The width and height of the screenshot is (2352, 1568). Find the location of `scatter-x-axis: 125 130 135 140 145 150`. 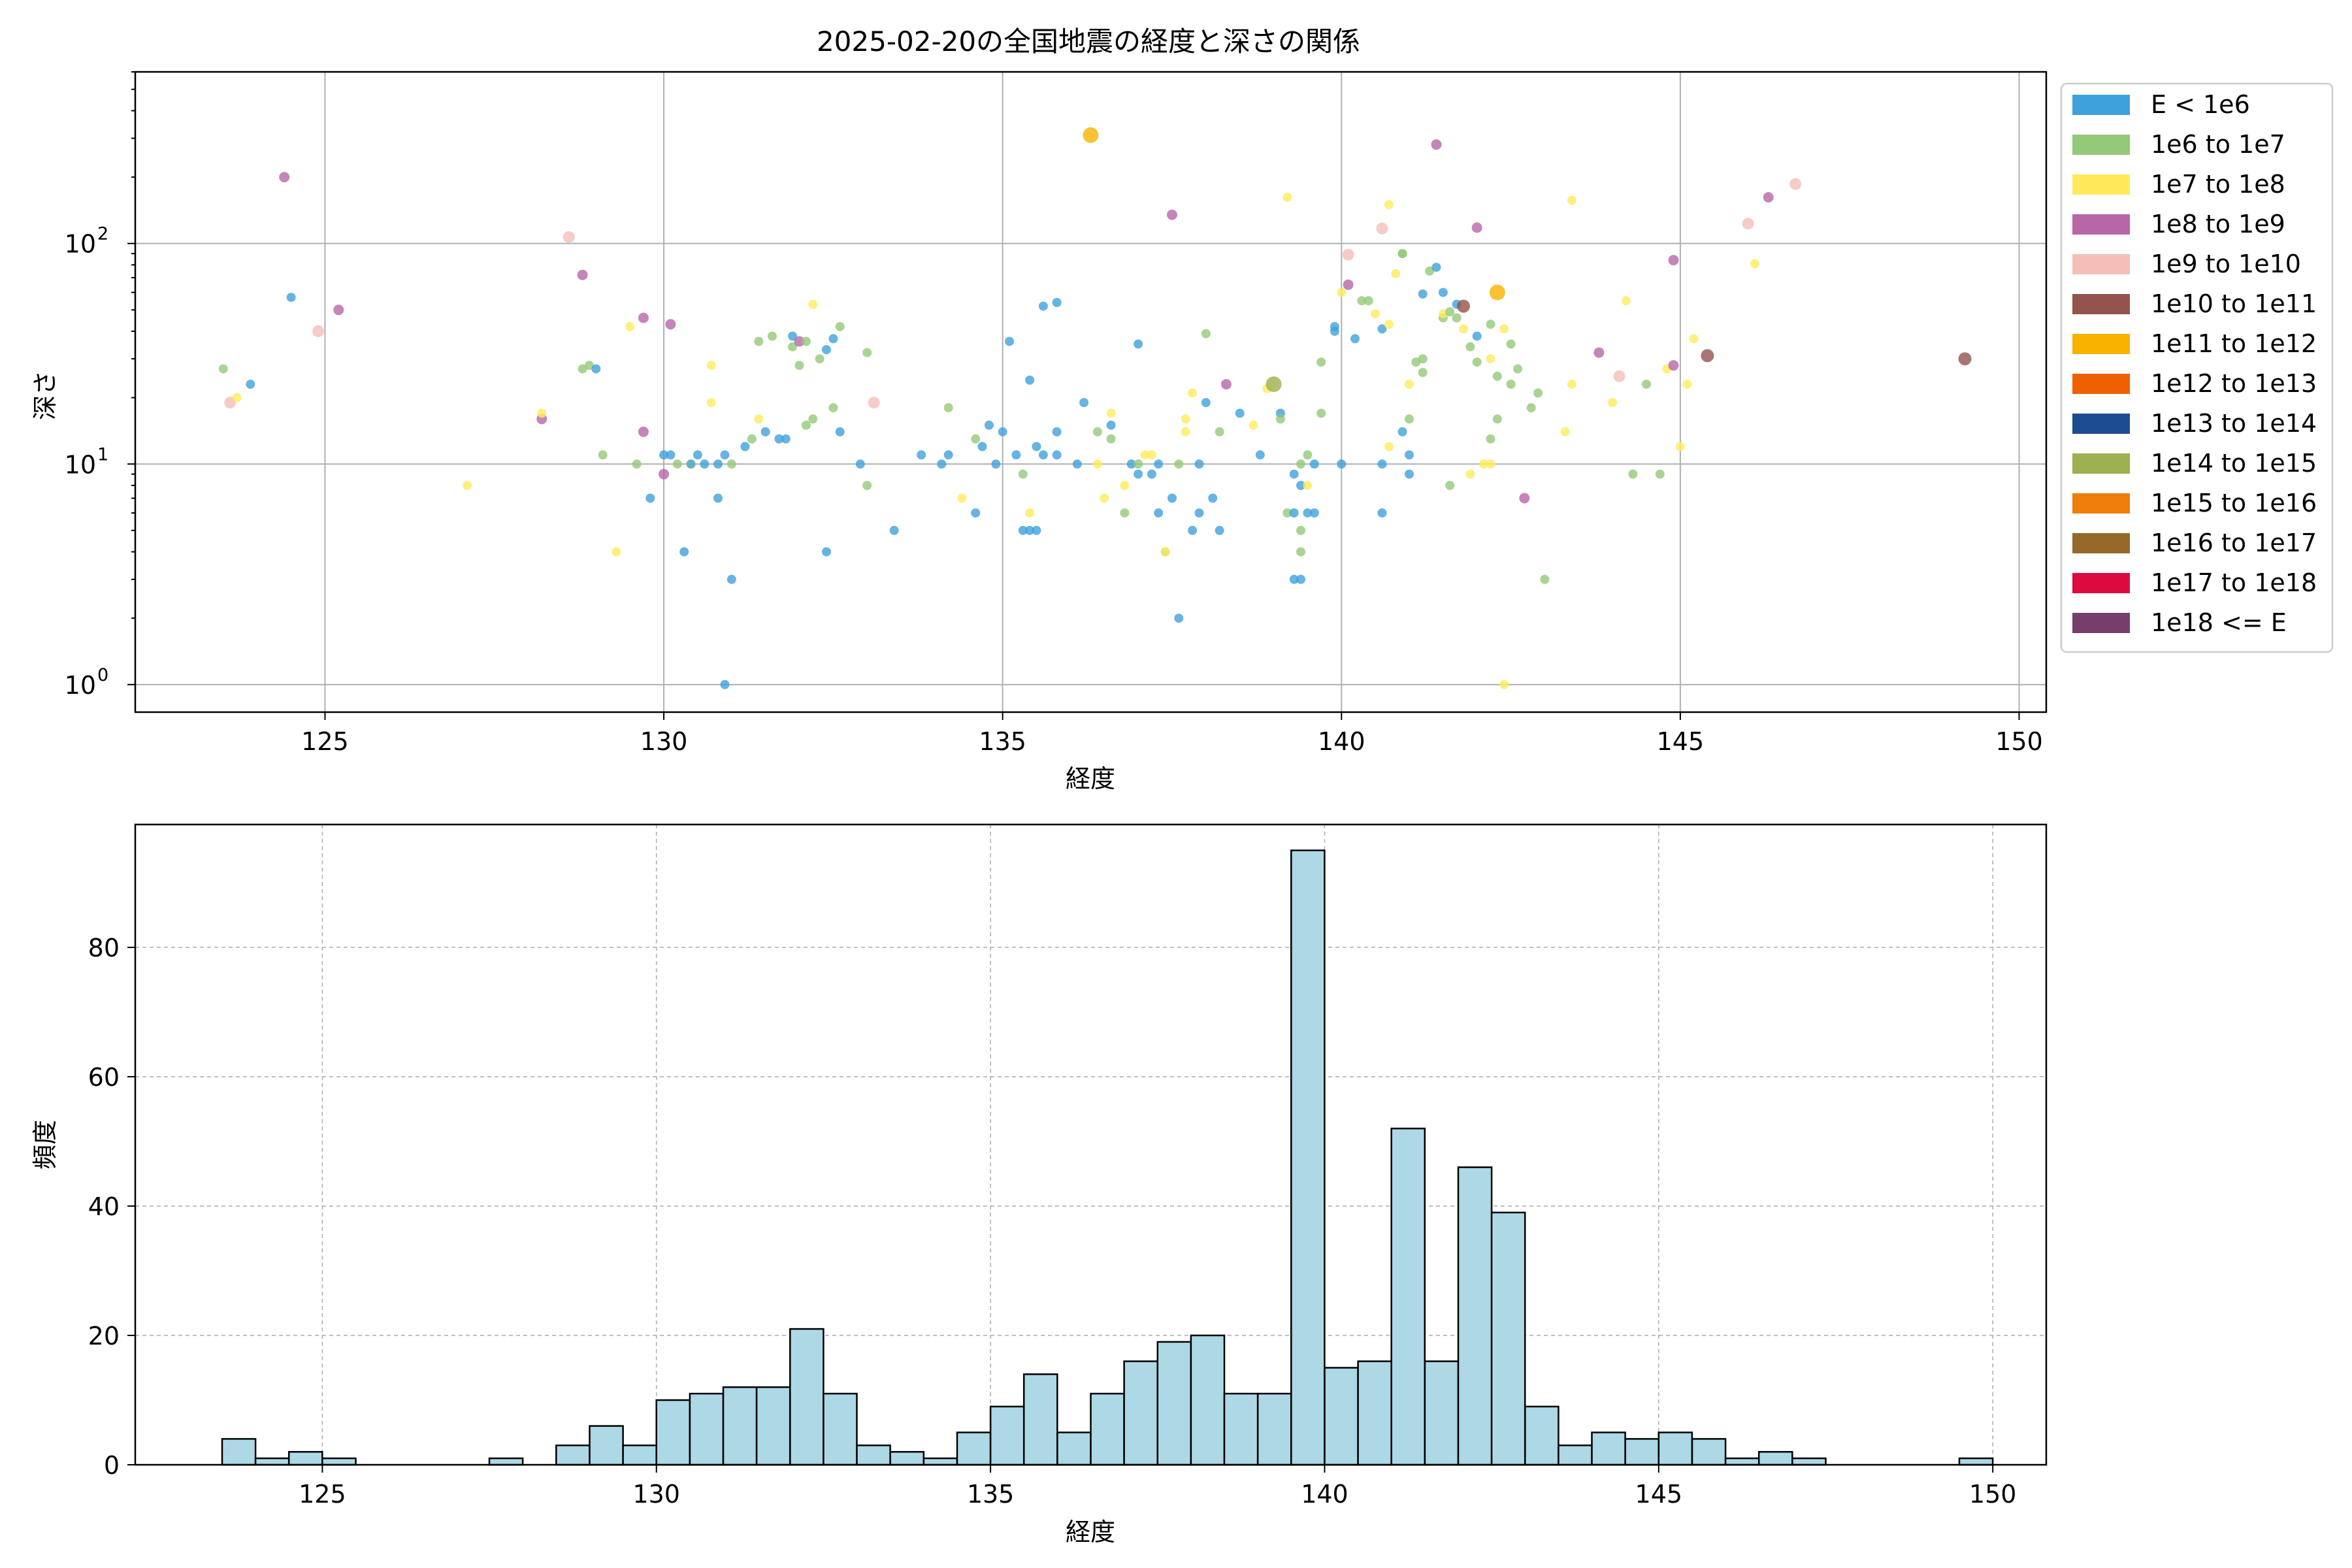

scatter-x-axis: 125 130 135 140 145 150 is located at coordinates (1172, 734).